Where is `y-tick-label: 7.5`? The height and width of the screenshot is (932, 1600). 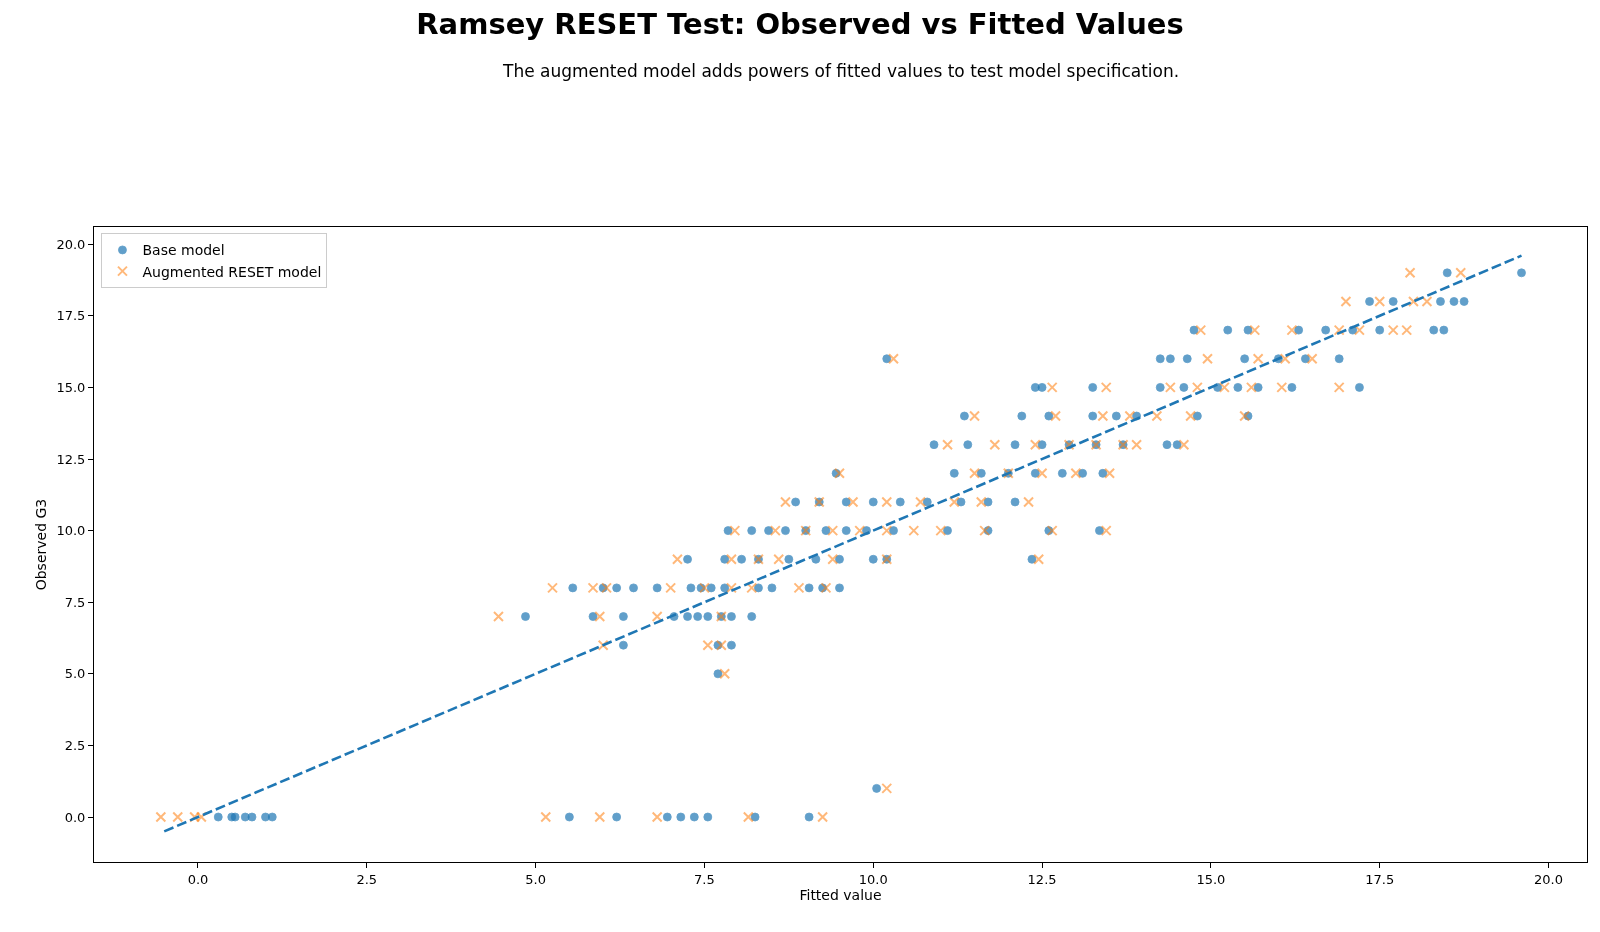
y-tick-label: 7.5 is located at coordinates (75, 602).